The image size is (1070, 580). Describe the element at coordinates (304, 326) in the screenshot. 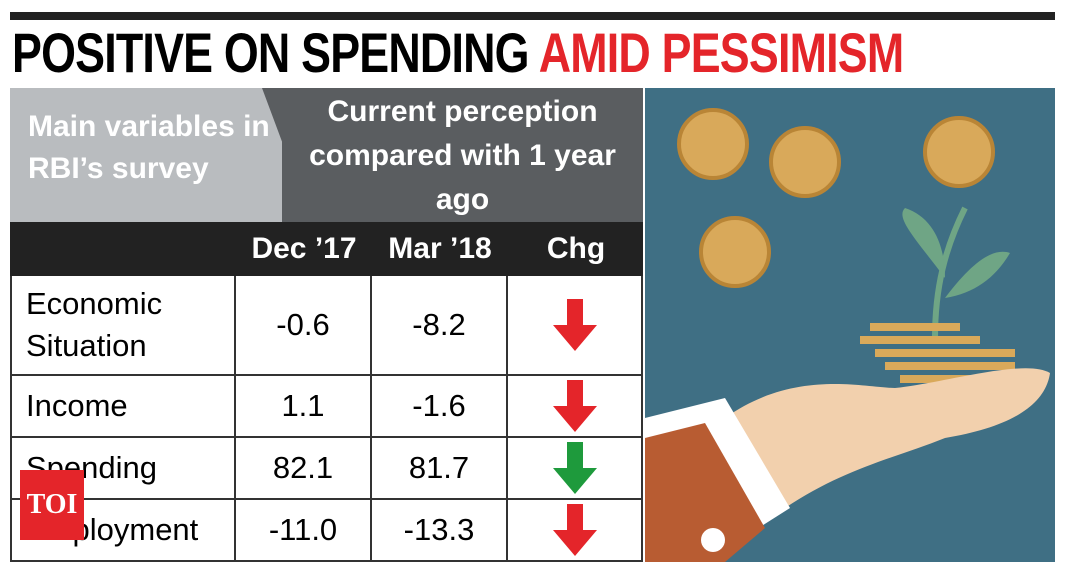

I see `cell-value: -0.6` at that location.